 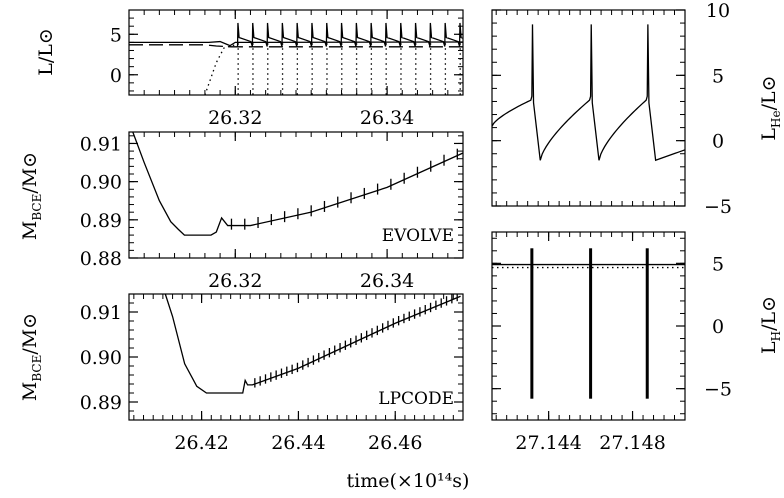 I want to click on y-axis-label-luminosity: L/L⊙, so click(x=46, y=52).